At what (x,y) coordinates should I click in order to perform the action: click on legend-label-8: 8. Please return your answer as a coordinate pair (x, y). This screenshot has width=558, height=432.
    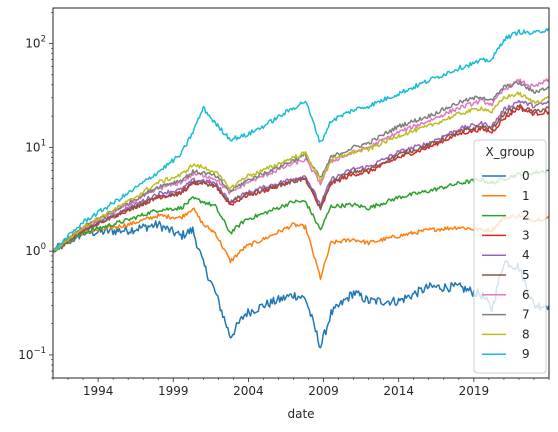
    Looking at the image, I should click on (526, 334).